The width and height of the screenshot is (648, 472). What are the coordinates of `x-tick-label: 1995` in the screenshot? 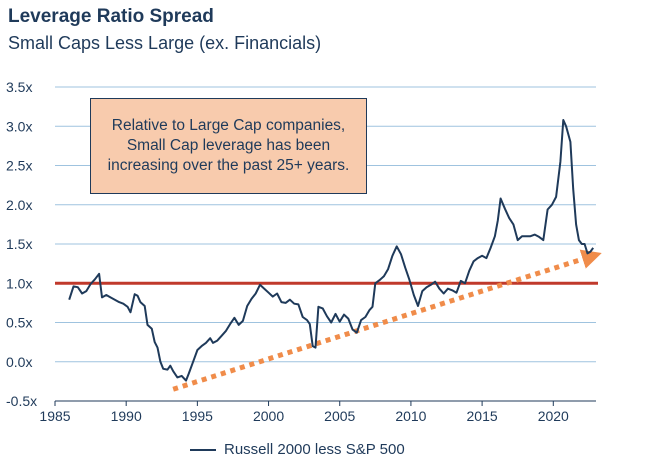 It's located at (197, 416).